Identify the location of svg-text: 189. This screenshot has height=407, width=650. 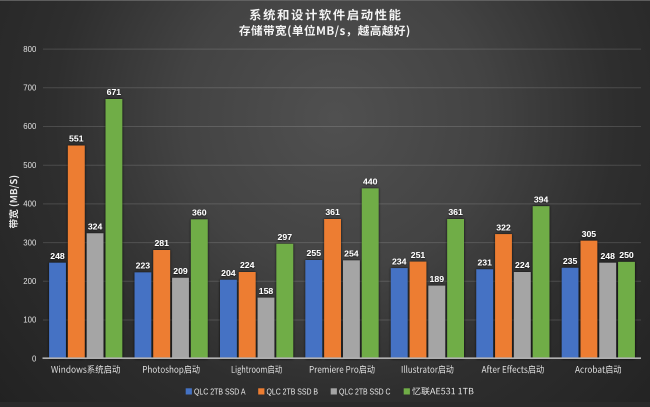
(437, 279).